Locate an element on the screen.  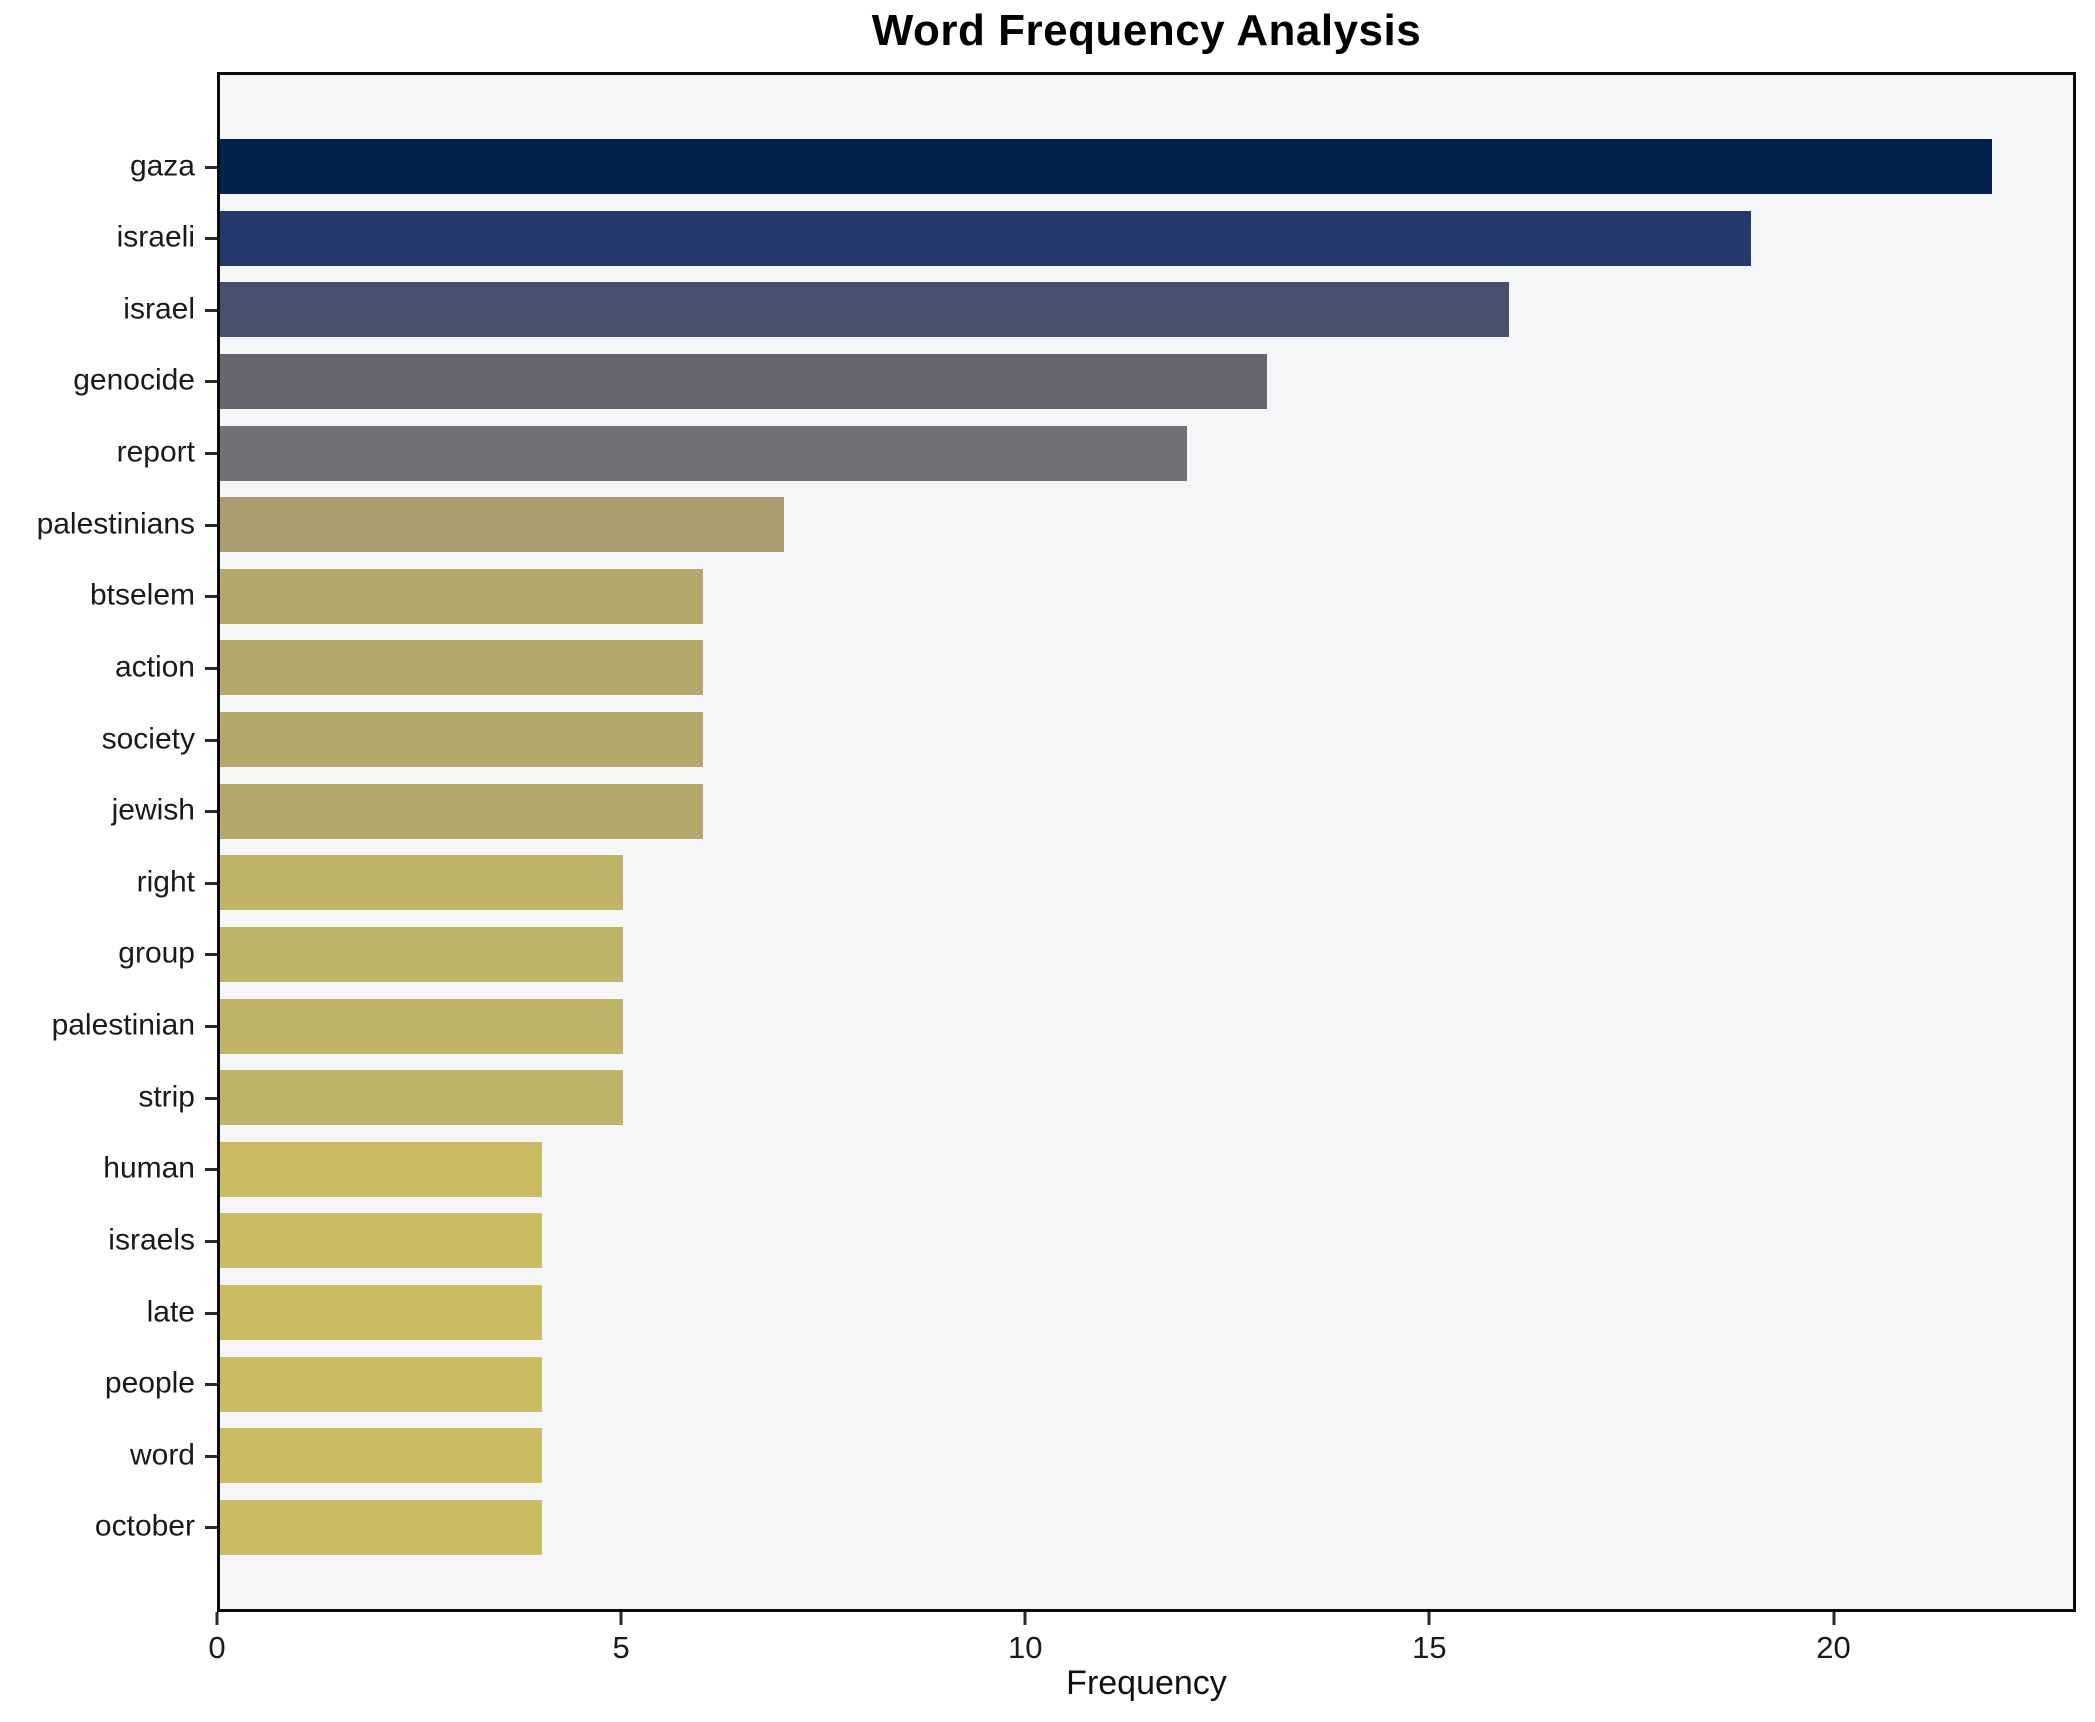
bar-genocide is located at coordinates (744, 381).